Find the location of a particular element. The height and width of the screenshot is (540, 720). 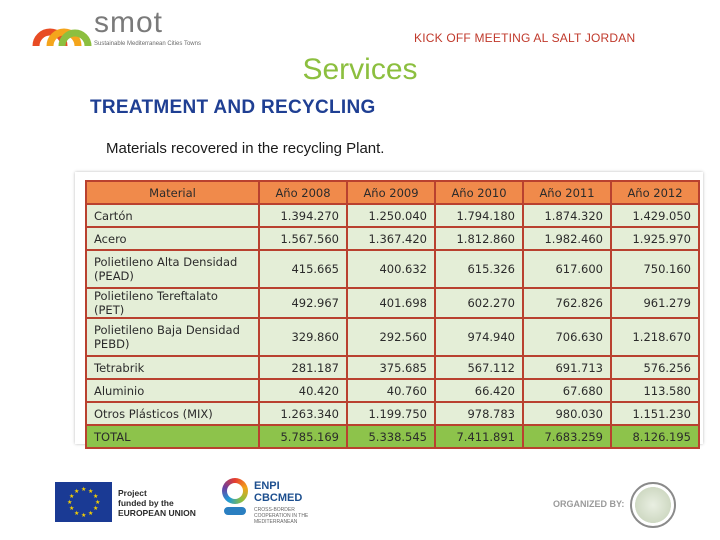

eu-funding-text: Project funded by the EUROPEAN UNION is located at coordinates (157, 503).